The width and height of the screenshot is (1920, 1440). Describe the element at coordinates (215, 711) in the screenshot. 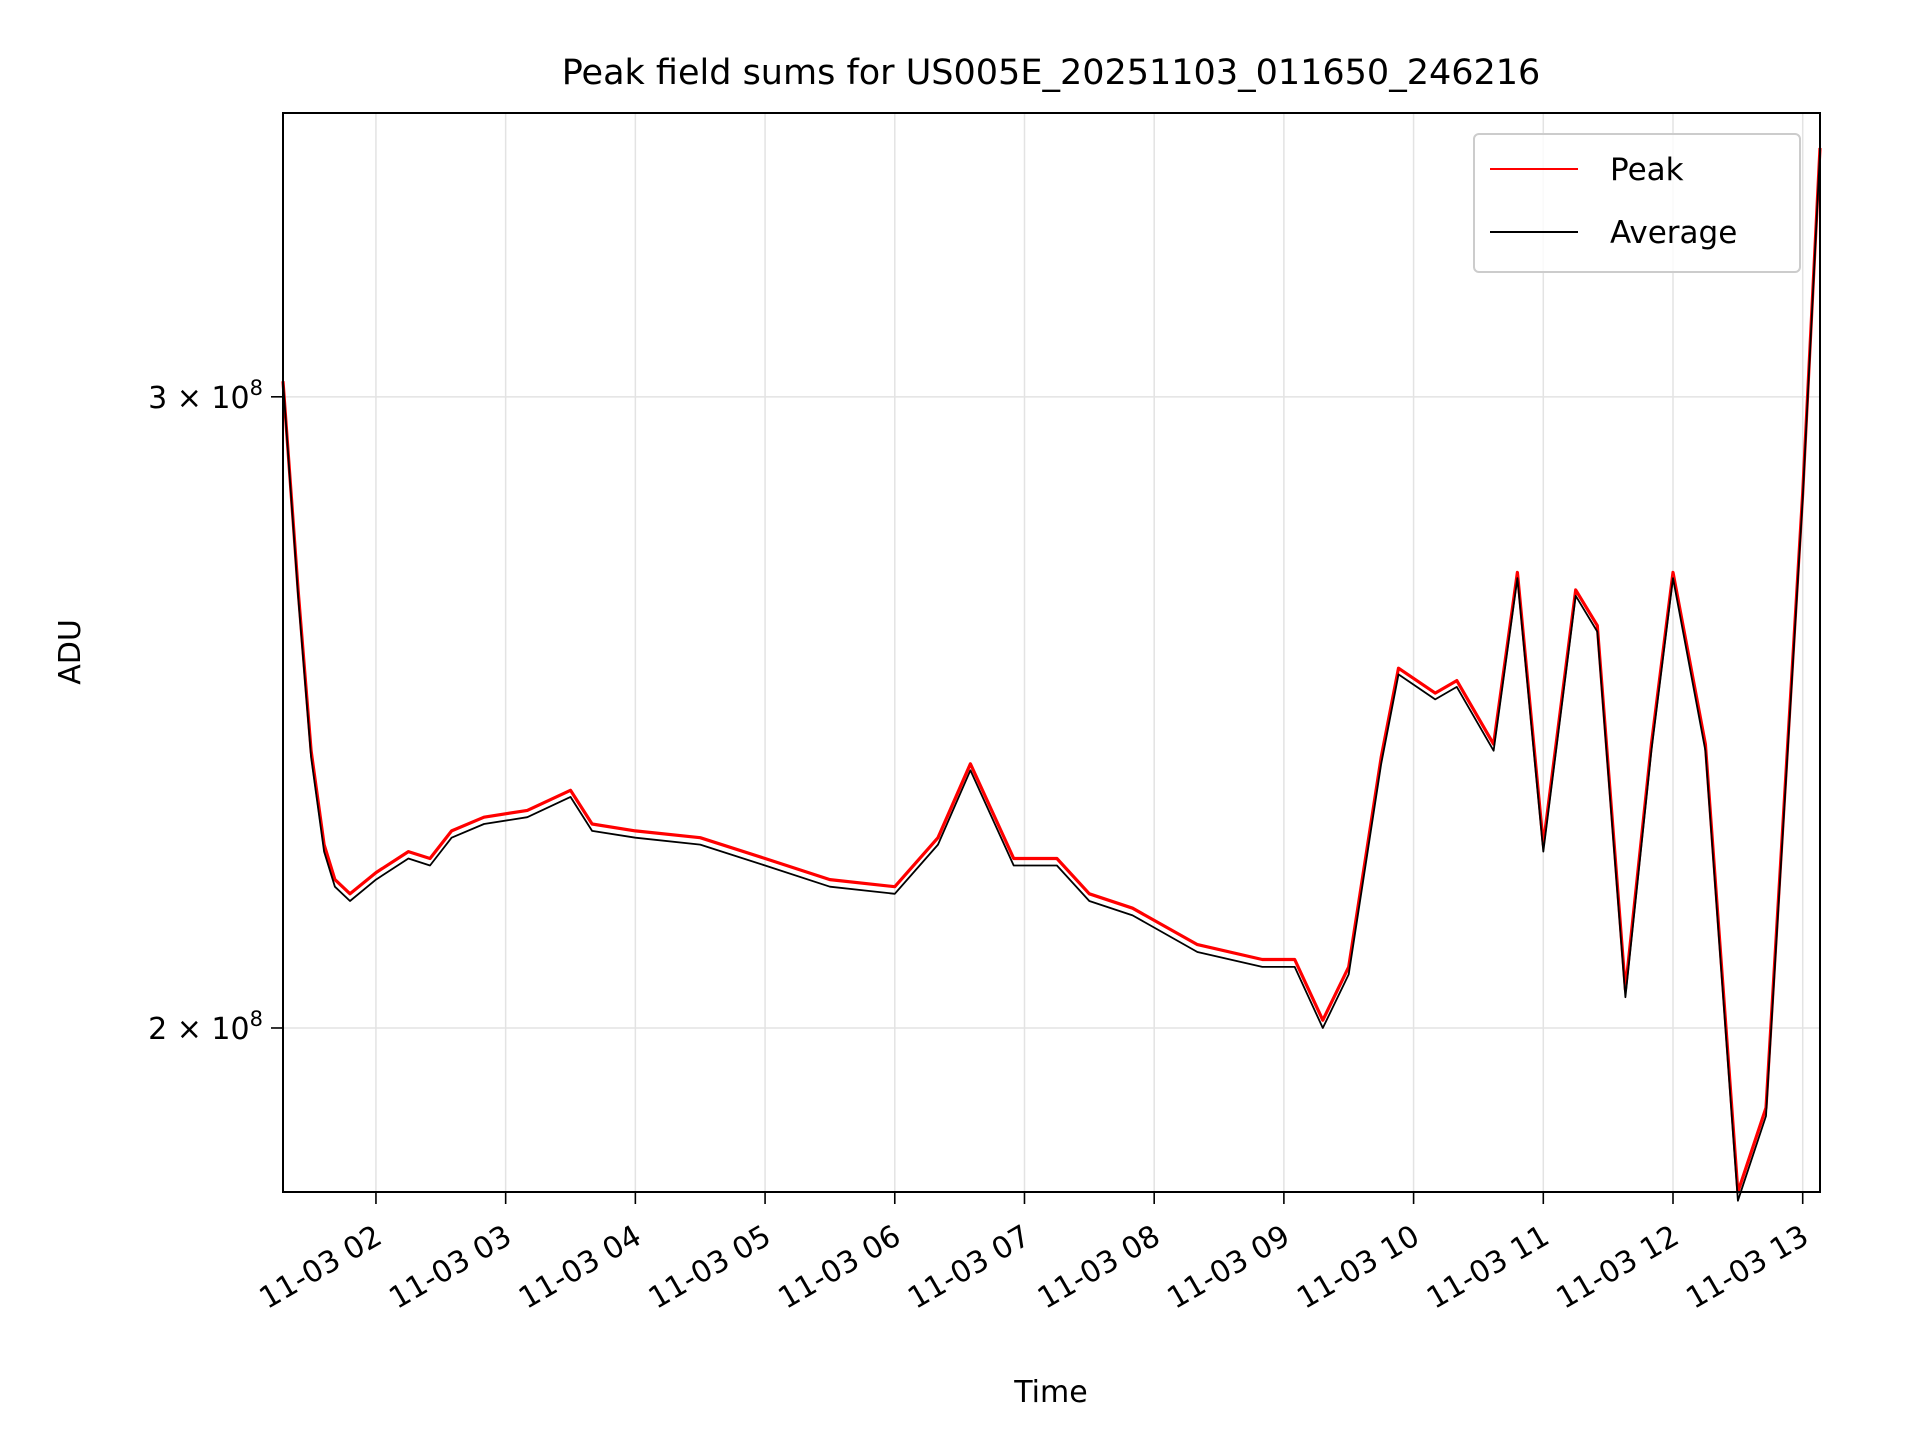

I see `y-axis: 2 × 108 3 × 108` at that location.